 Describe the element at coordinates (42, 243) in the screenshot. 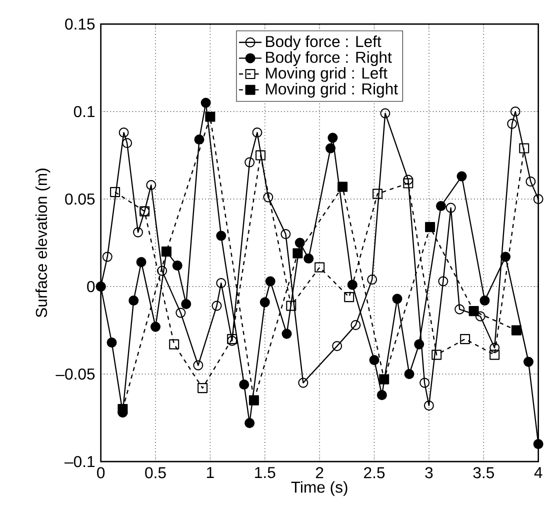

I see `y-axis-title: Surface elevation (m)` at that location.